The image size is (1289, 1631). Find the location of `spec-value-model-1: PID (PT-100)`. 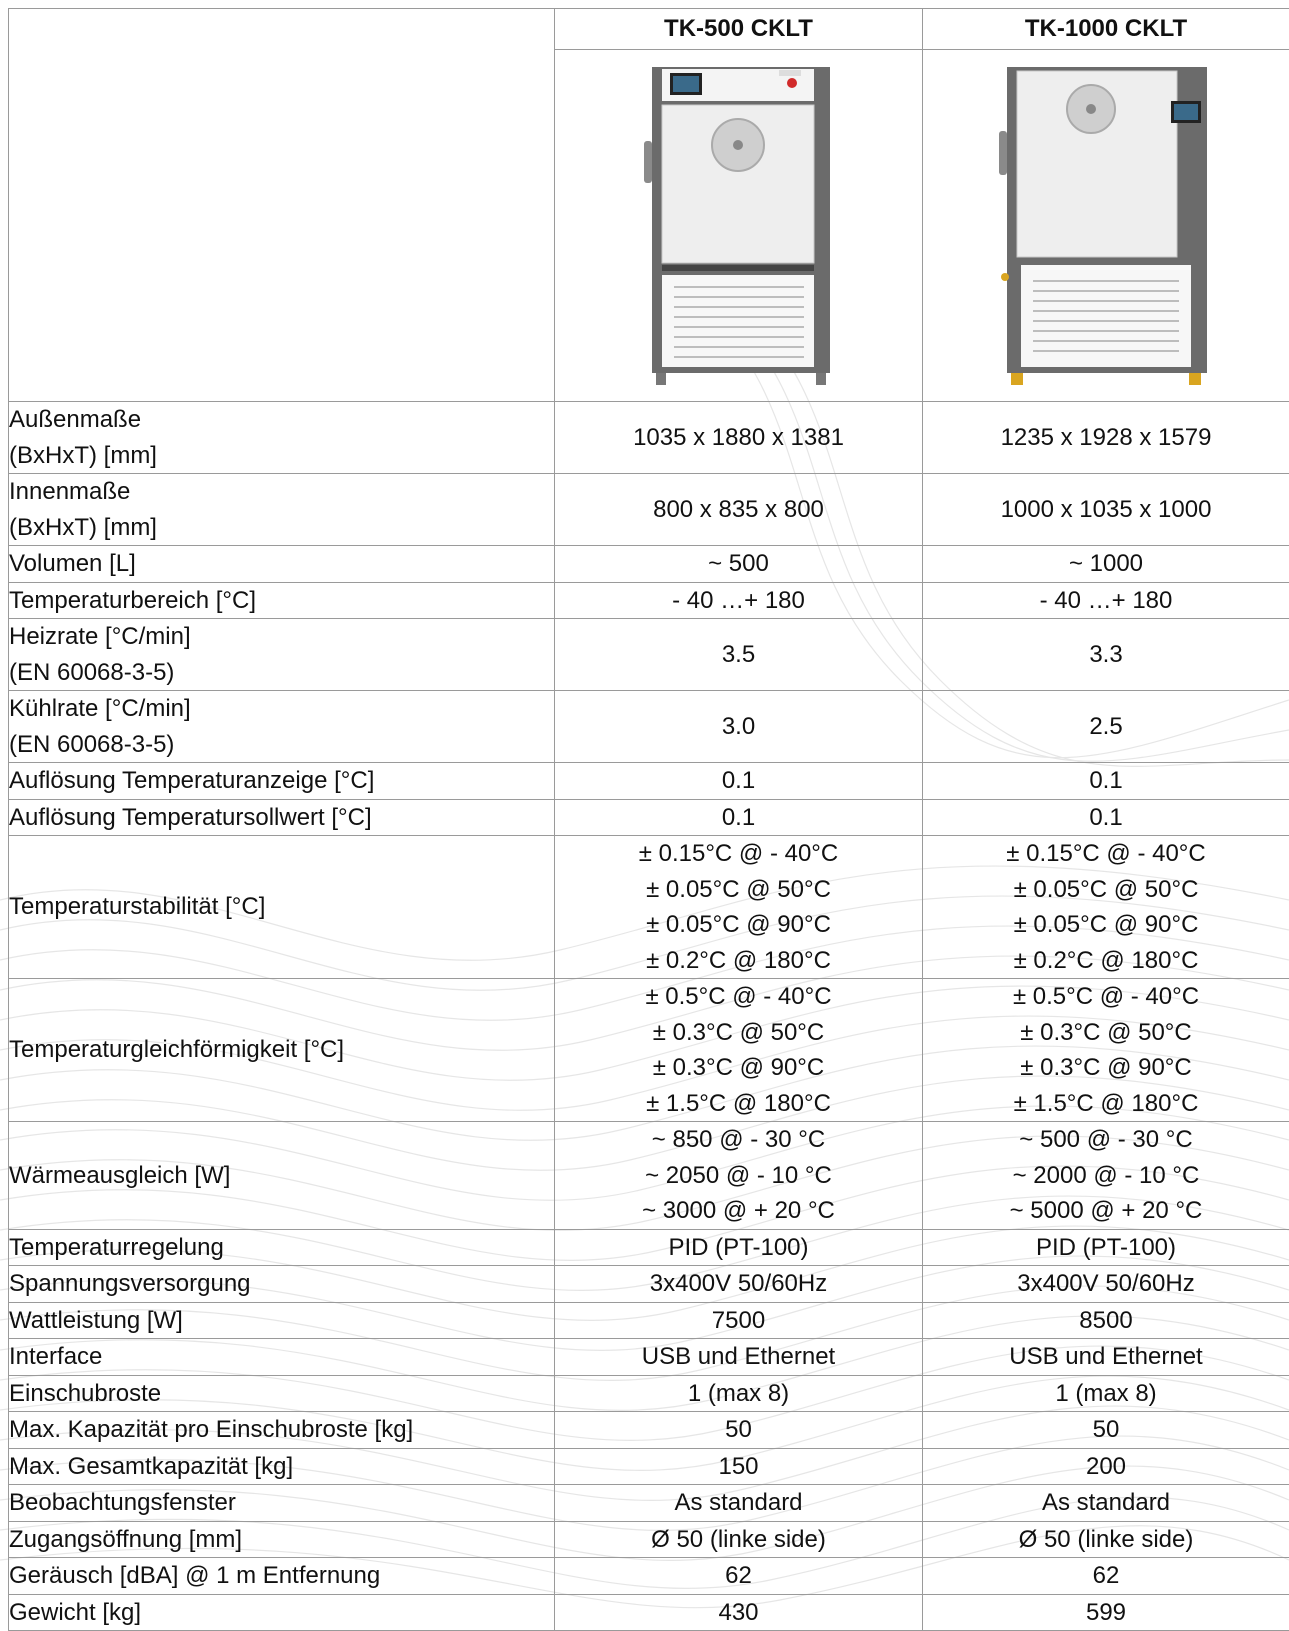

spec-value-model-1: PID (PT-100) is located at coordinates (739, 1247).